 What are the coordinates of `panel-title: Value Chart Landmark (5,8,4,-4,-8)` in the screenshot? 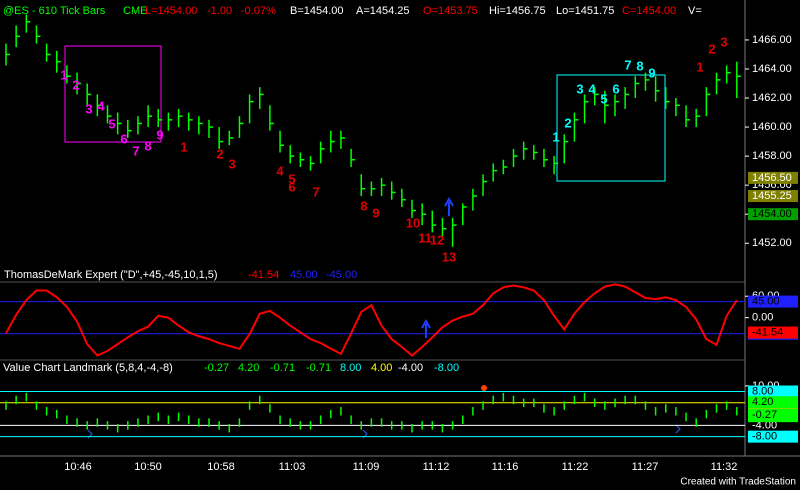 It's located at (88, 368).